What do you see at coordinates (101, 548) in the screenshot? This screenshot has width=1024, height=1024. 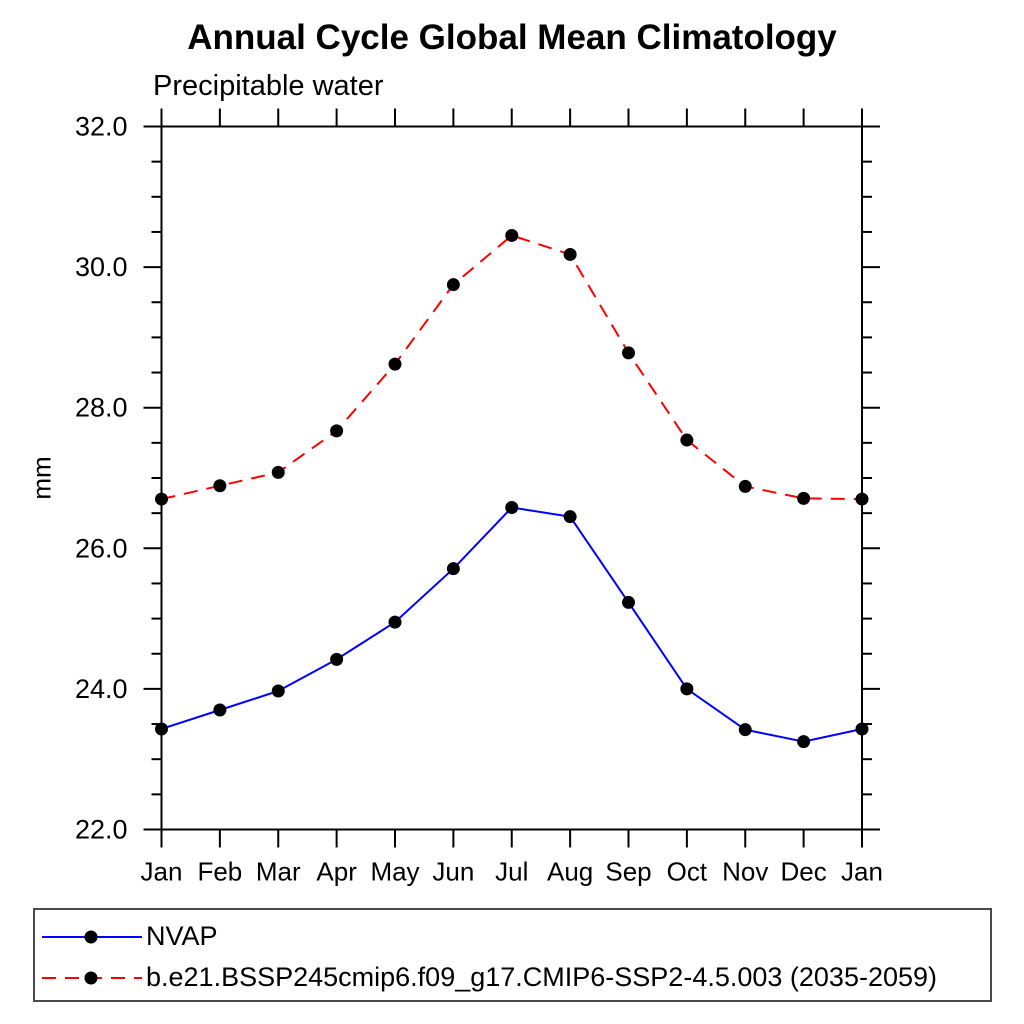 I see `y-tick-label: 26.0` at bounding box center [101, 548].